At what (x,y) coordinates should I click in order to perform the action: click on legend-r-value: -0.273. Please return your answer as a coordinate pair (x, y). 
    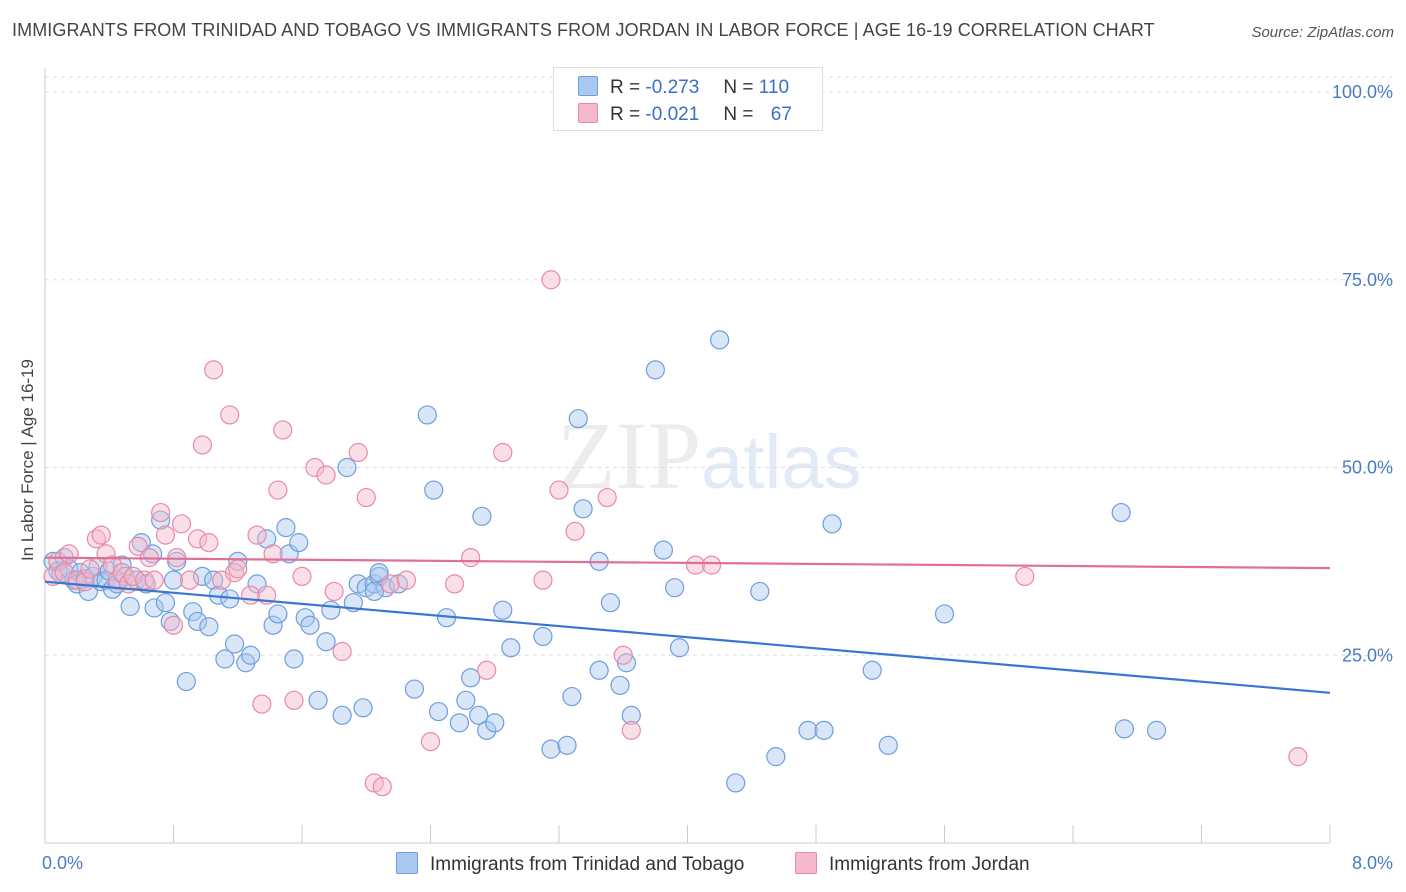
    Looking at the image, I should click on (672, 87).